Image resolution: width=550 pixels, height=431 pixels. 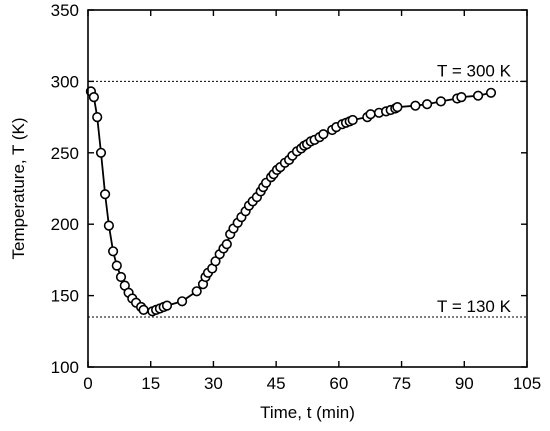 What do you see at coordinates (307, 412) in the screenshot?
I see `x-axis-title: Time, t (min)` at bounding box center [307, 412].